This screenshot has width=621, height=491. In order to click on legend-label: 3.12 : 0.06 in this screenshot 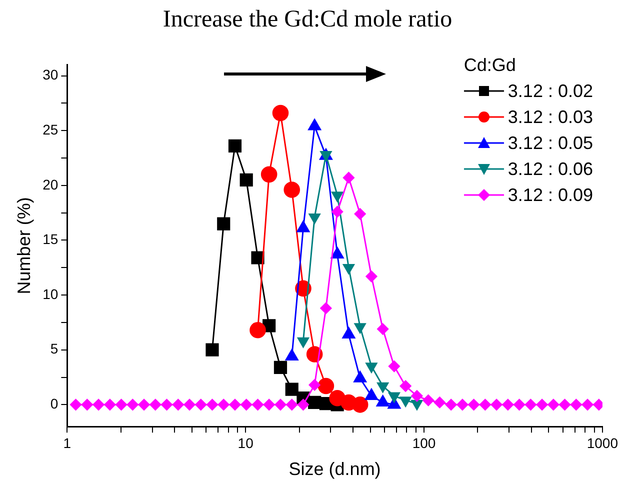, I will do `click(550, 169)`.